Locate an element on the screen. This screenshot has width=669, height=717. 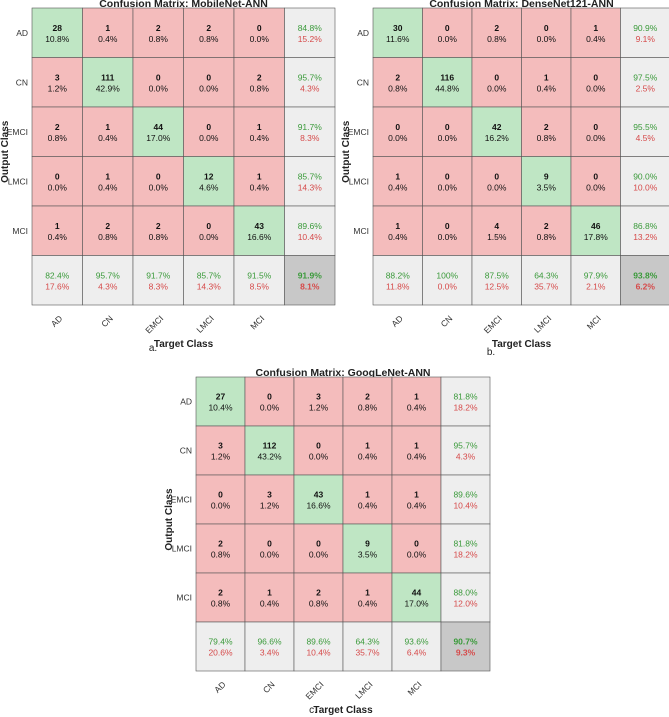
col-recall: 85.7% is located at coordinates (209, 275).